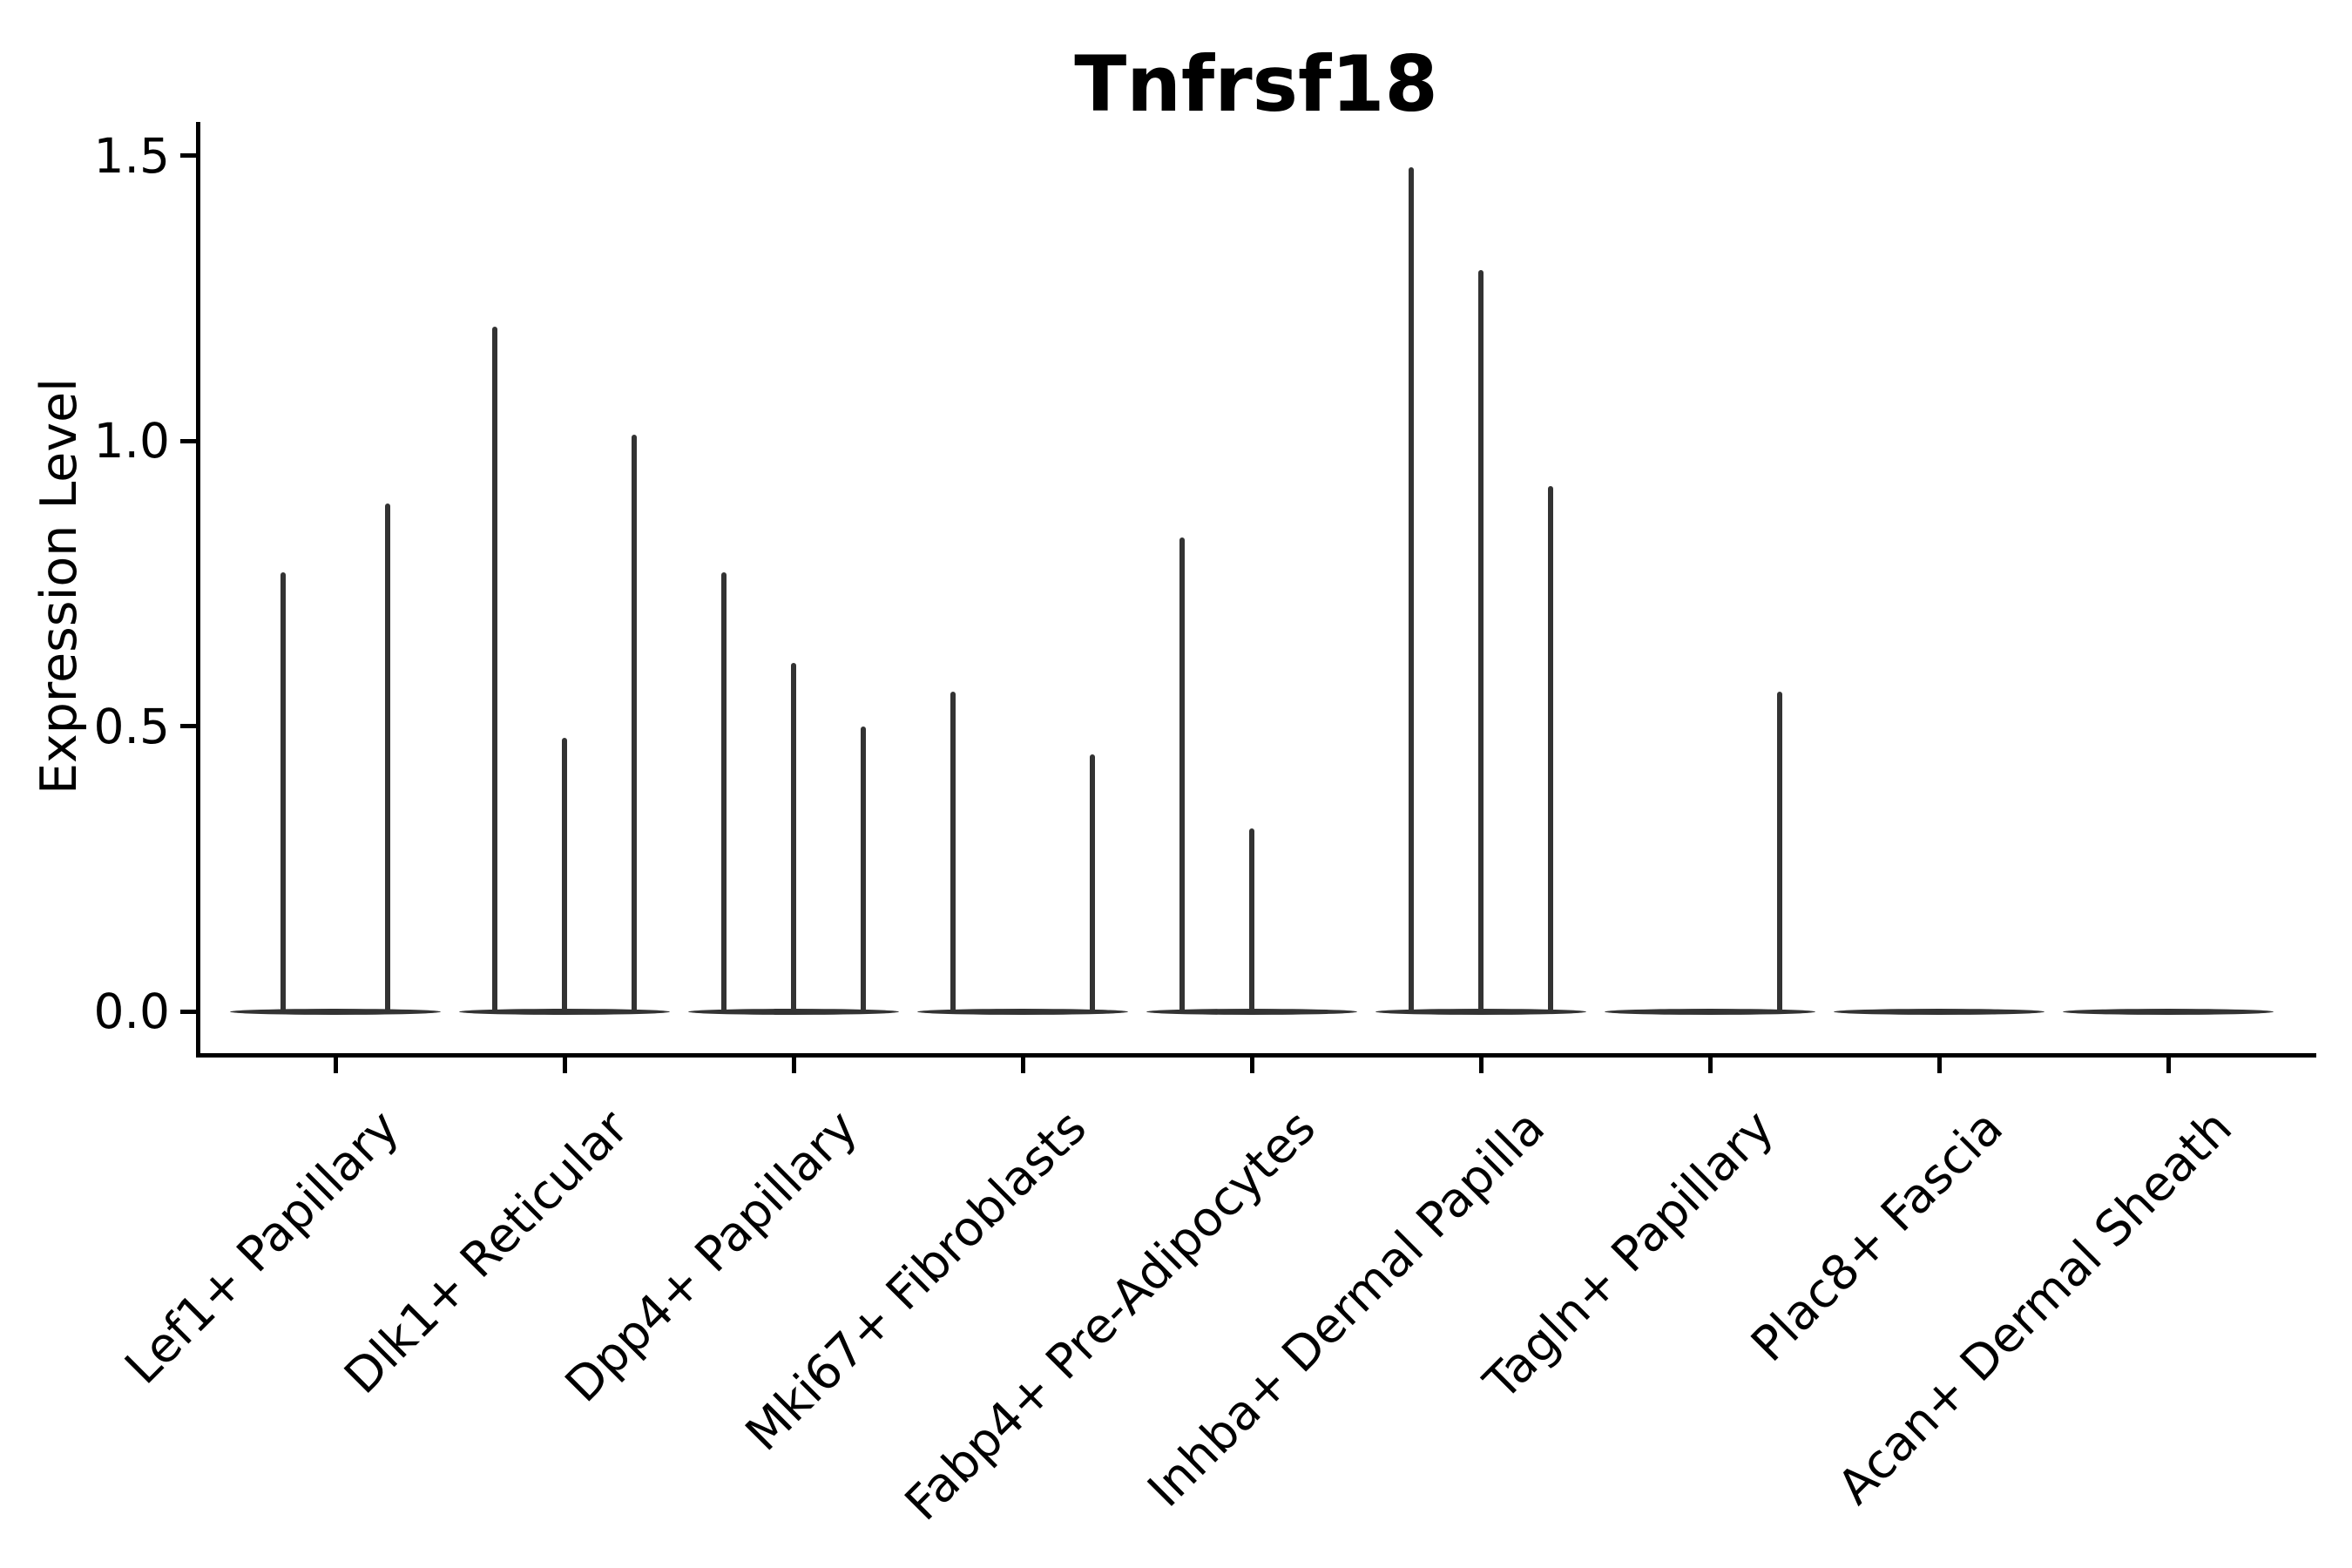  What do you see at coordinates (131, 155) in the screenshot?
I see `y-tick-label: 1.5` at bounding box center [131, 155].